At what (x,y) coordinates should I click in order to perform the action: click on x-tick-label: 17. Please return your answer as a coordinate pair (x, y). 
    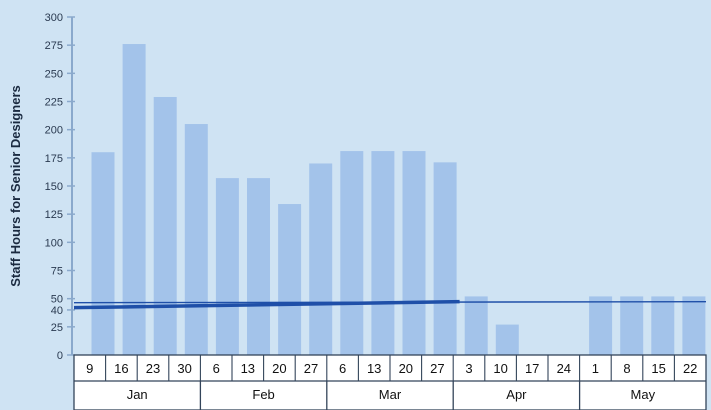
    Looking at the image, I should click on (532, 368).